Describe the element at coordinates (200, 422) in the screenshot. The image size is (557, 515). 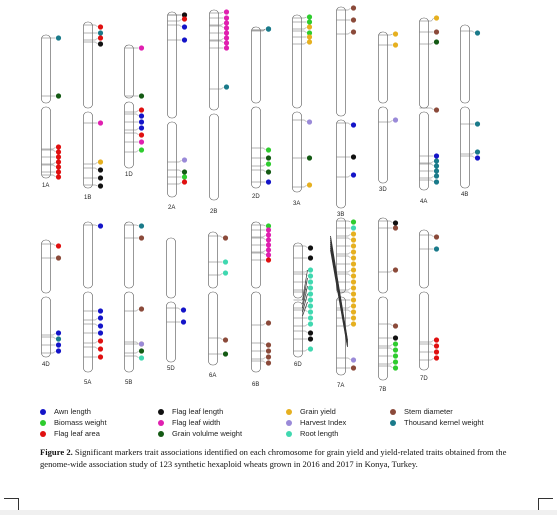
I see `legend-item-flw: Flag leaf width` at that location.